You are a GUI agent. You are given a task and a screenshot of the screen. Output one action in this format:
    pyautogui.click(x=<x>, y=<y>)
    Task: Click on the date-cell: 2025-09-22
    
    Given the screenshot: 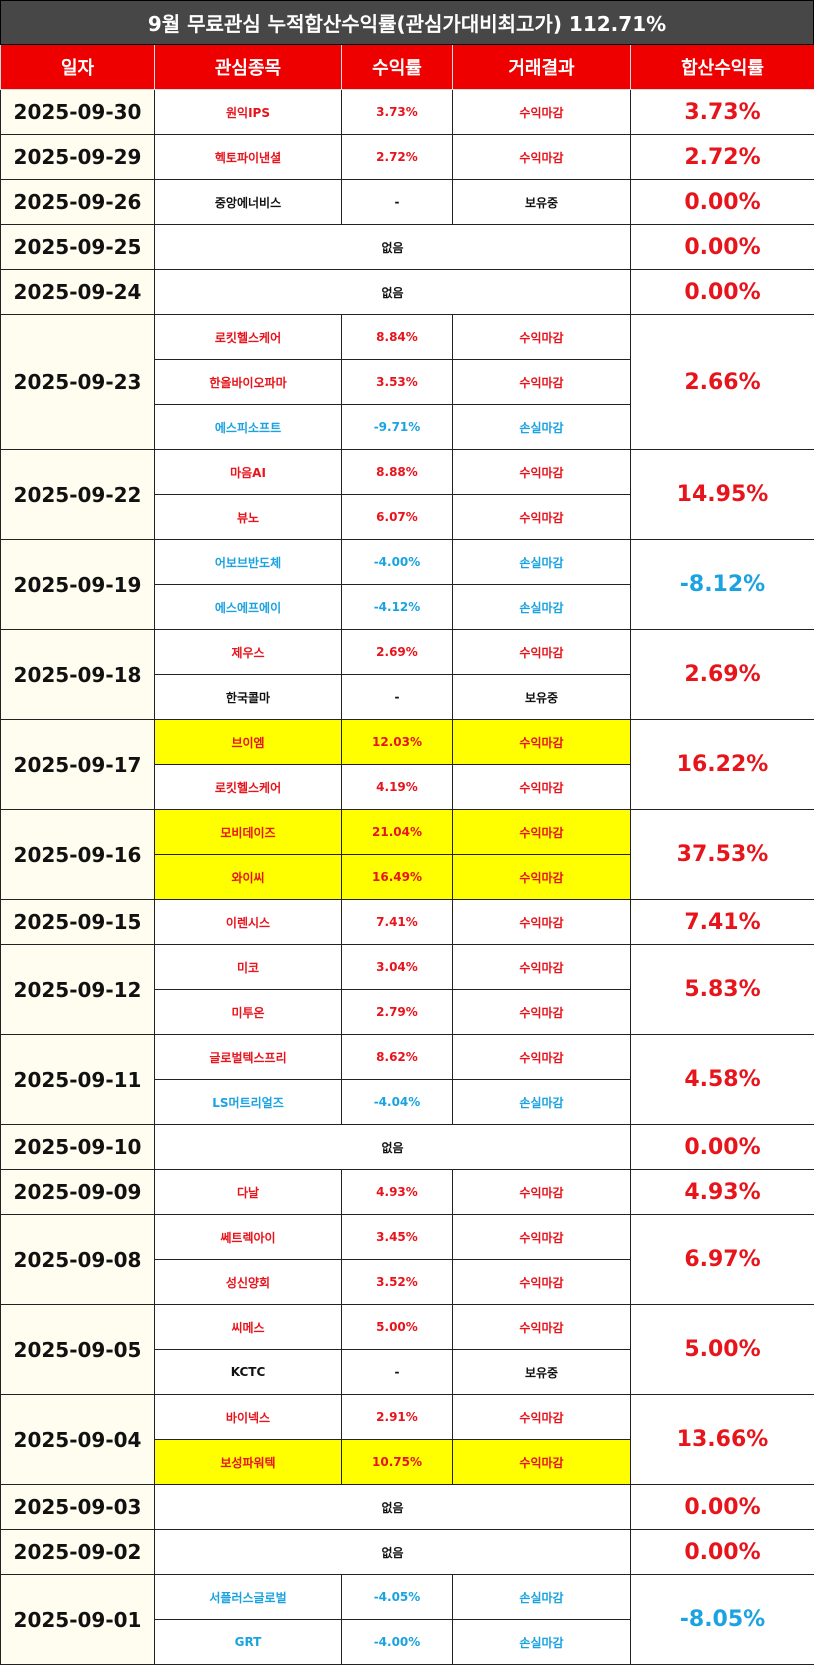 What is the action you would take?
    pyautogui.click(x=77, y=494)
    